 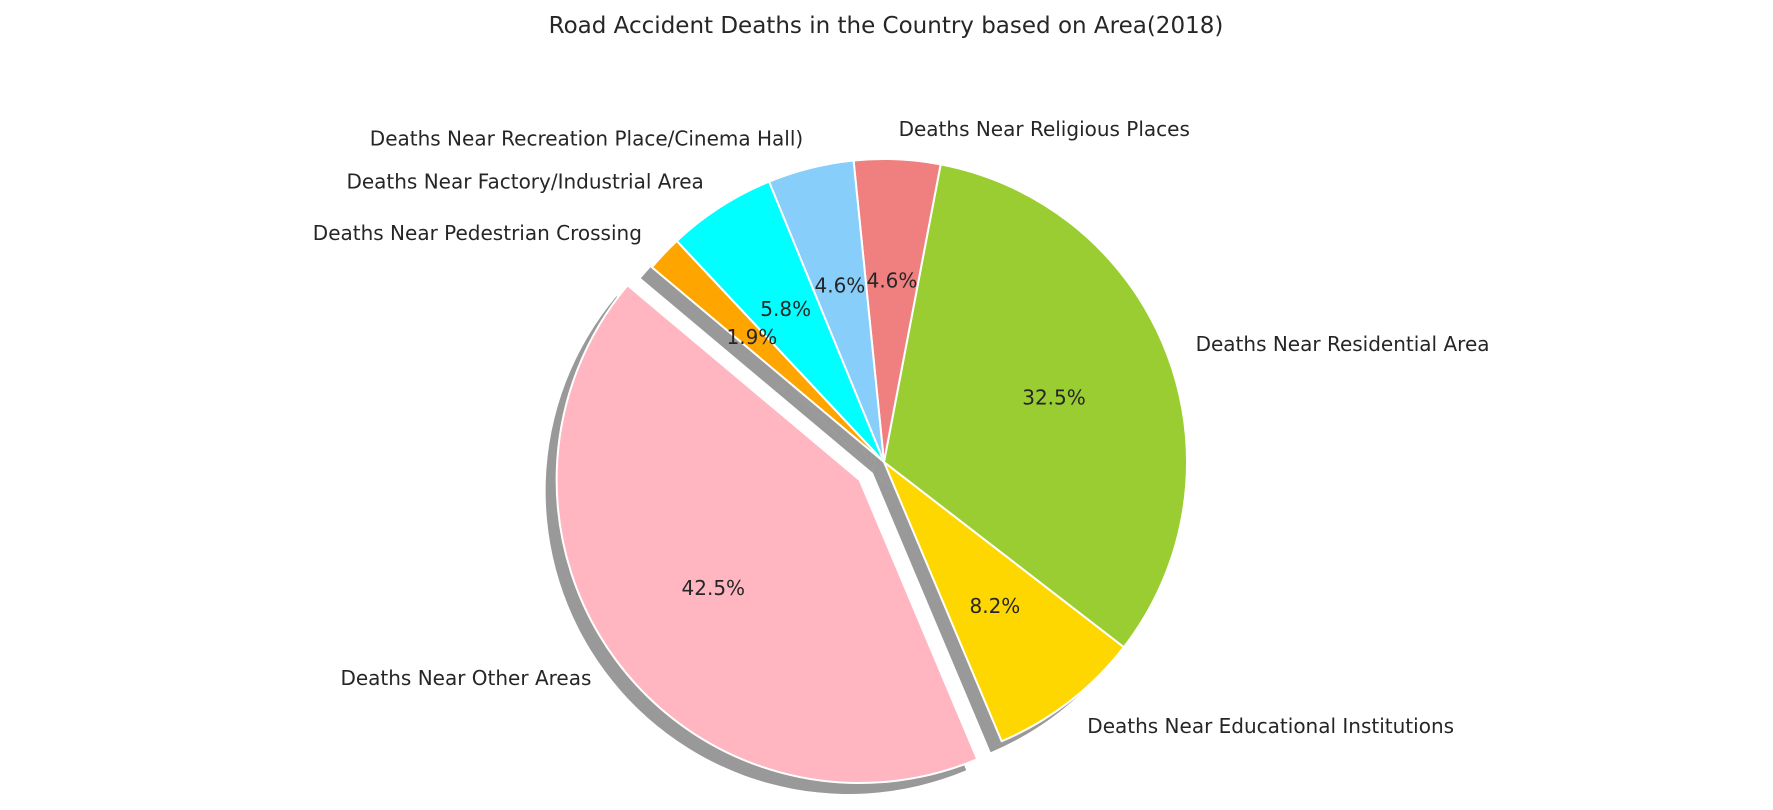 I want to click on pie-slice-deaths-near-other-areas, so click(x=767, y=534).